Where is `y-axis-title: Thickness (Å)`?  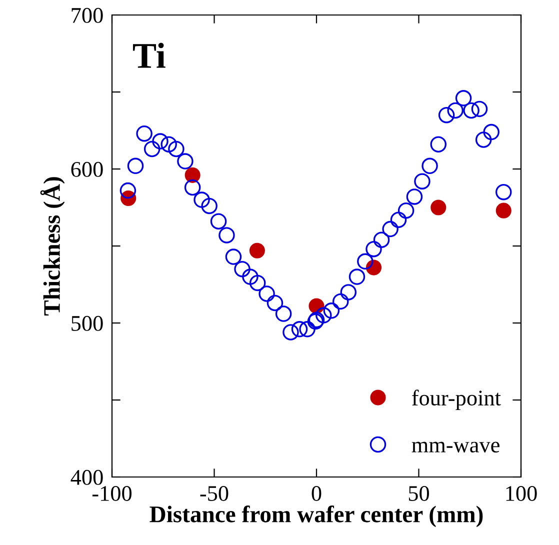 y-axis-title: Thickness (Å) is located at coordinates (52, 246).